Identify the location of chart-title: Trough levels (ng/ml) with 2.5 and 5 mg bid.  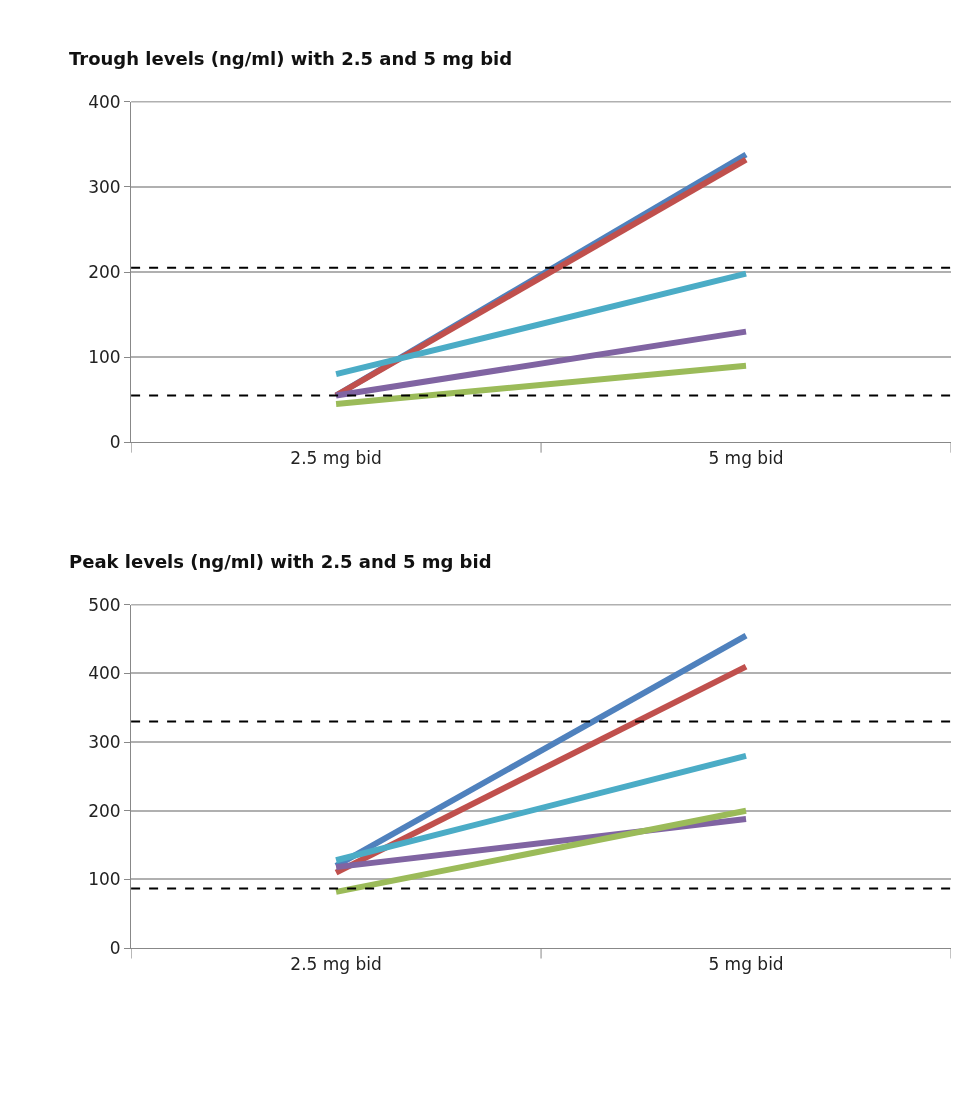
(291, 58).